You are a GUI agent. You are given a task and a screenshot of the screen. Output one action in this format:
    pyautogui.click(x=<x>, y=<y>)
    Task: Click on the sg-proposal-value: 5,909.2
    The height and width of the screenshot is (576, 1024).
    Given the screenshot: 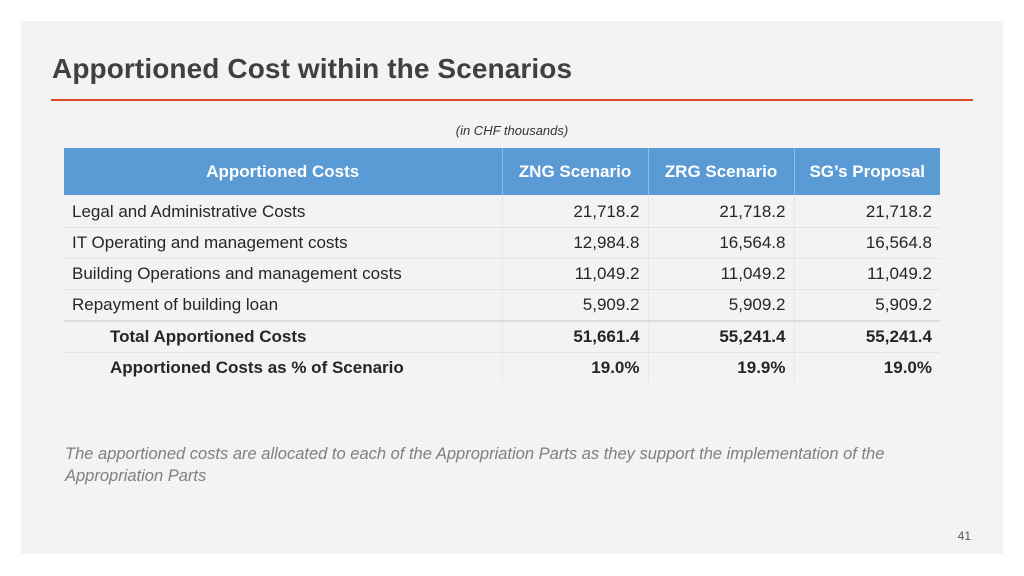 What is the action you would take?
    pyautogui.click(x=867, y=305)
    